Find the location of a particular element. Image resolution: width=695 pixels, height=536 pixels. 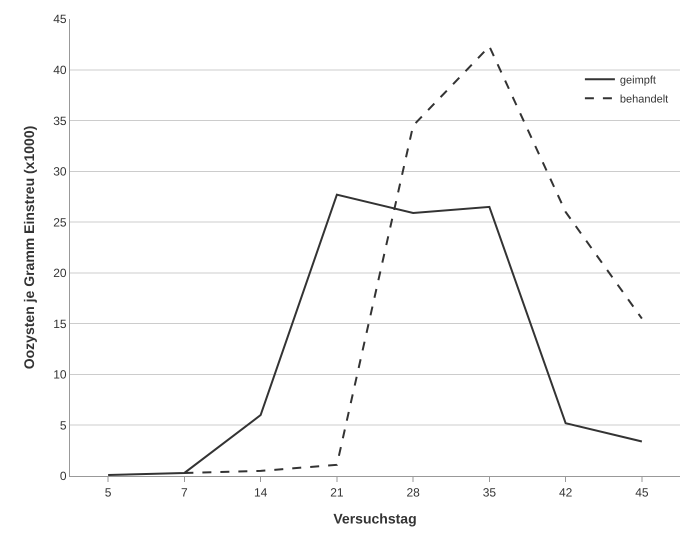

y-tick-label: 30 is located at coordinates (60, 171).